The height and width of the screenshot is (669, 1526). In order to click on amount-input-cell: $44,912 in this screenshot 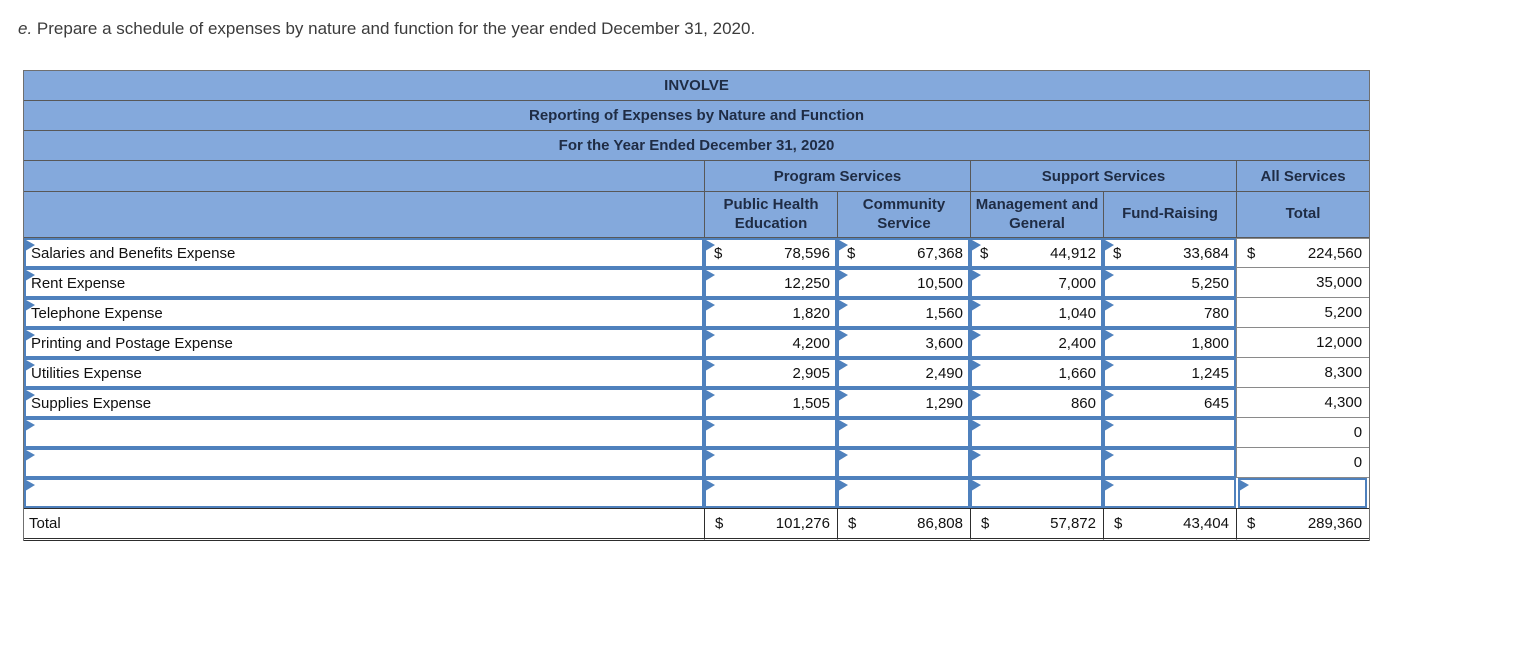, I will do `click(1036, 253)`.